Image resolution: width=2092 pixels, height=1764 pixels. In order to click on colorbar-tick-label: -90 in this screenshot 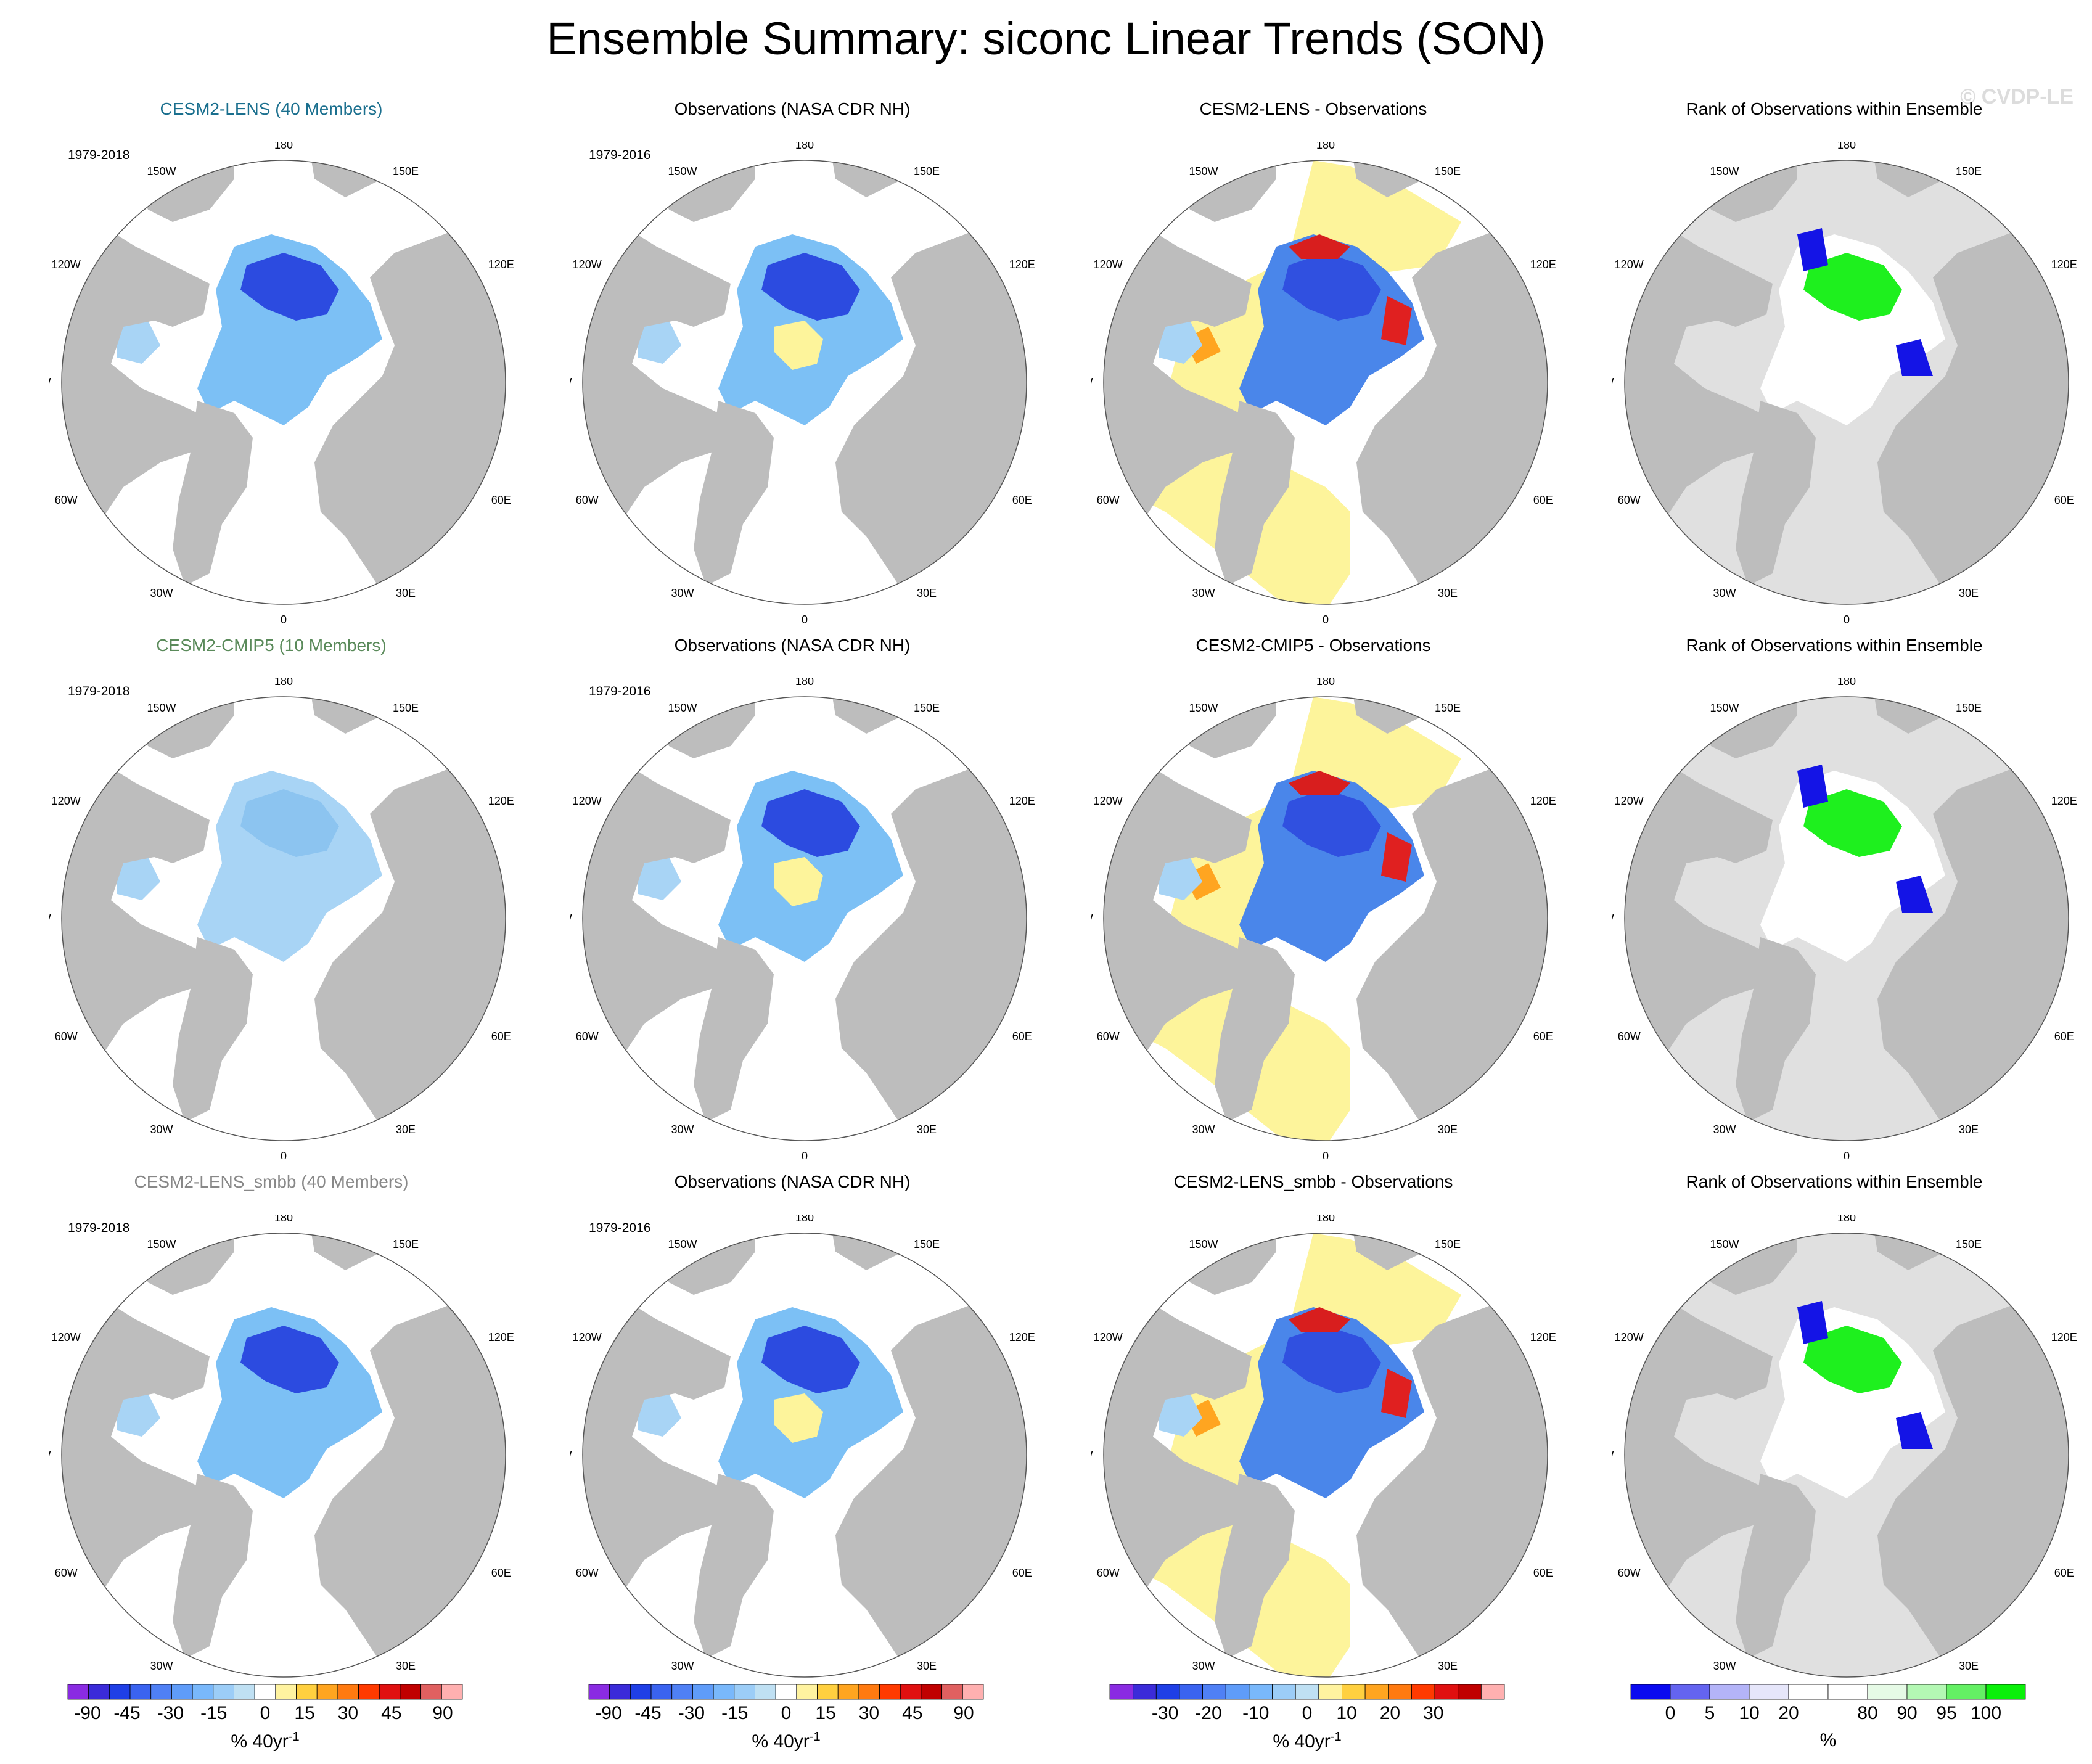, I will do `click(608, 1713)`.